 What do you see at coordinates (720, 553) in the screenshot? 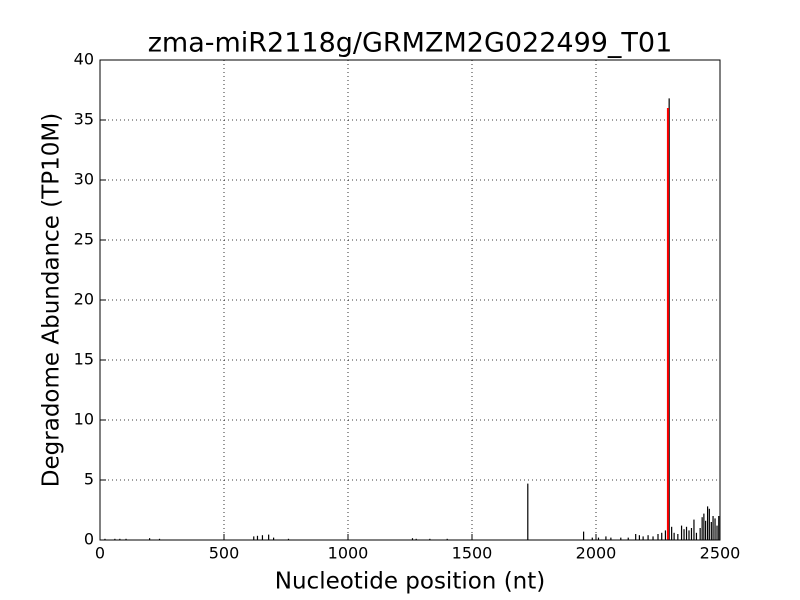
I see `x-tick-label: 2500` at bounding box center [720, 553].